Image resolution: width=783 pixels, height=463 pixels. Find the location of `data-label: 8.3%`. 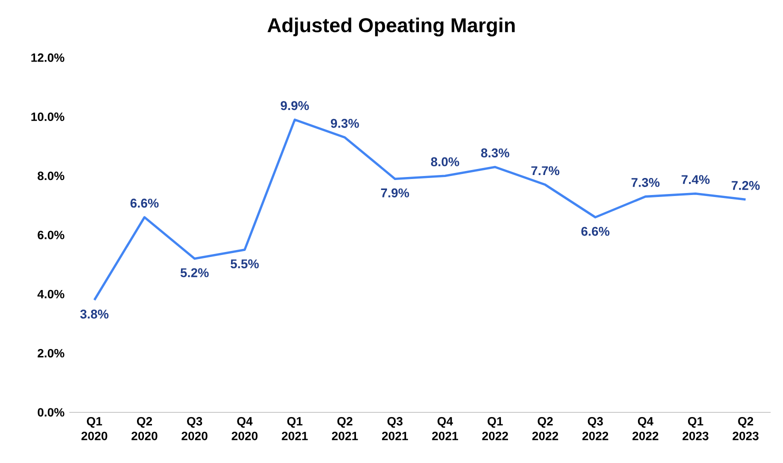

data-label: 8.3% is located at coordinates (495, 153).